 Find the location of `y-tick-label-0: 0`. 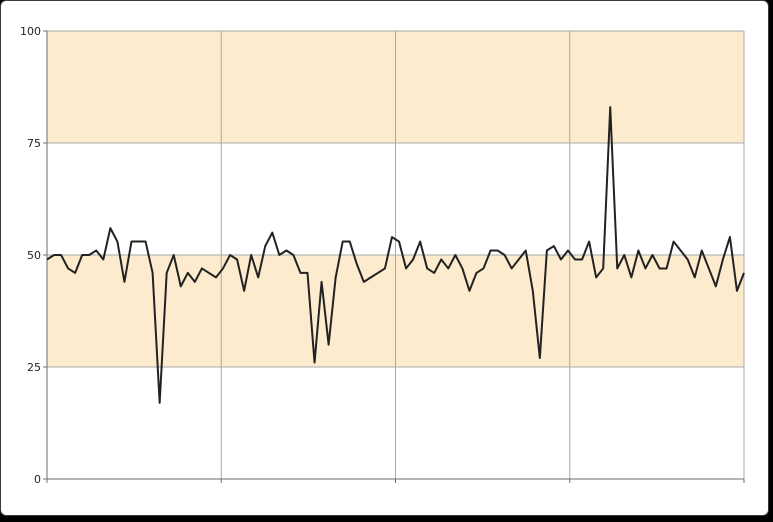

y-tick-label-0: 0 is located at coordinates (37, 479).